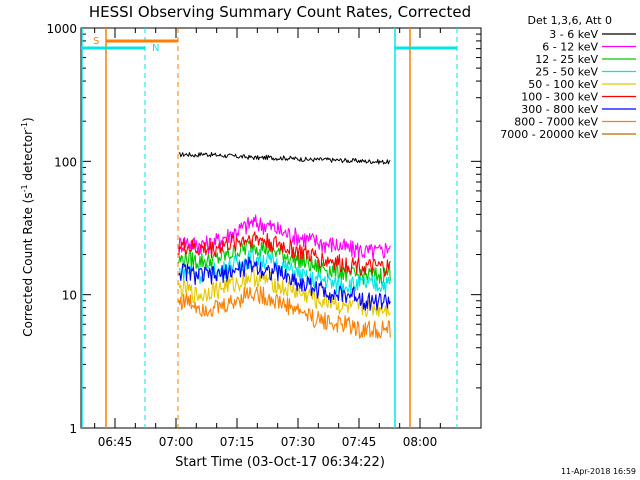 The image size is (640, 480). Describe the element at coordinates (28, 119) in the screenshot. I see `y-axis-label-part3: )` at that location.